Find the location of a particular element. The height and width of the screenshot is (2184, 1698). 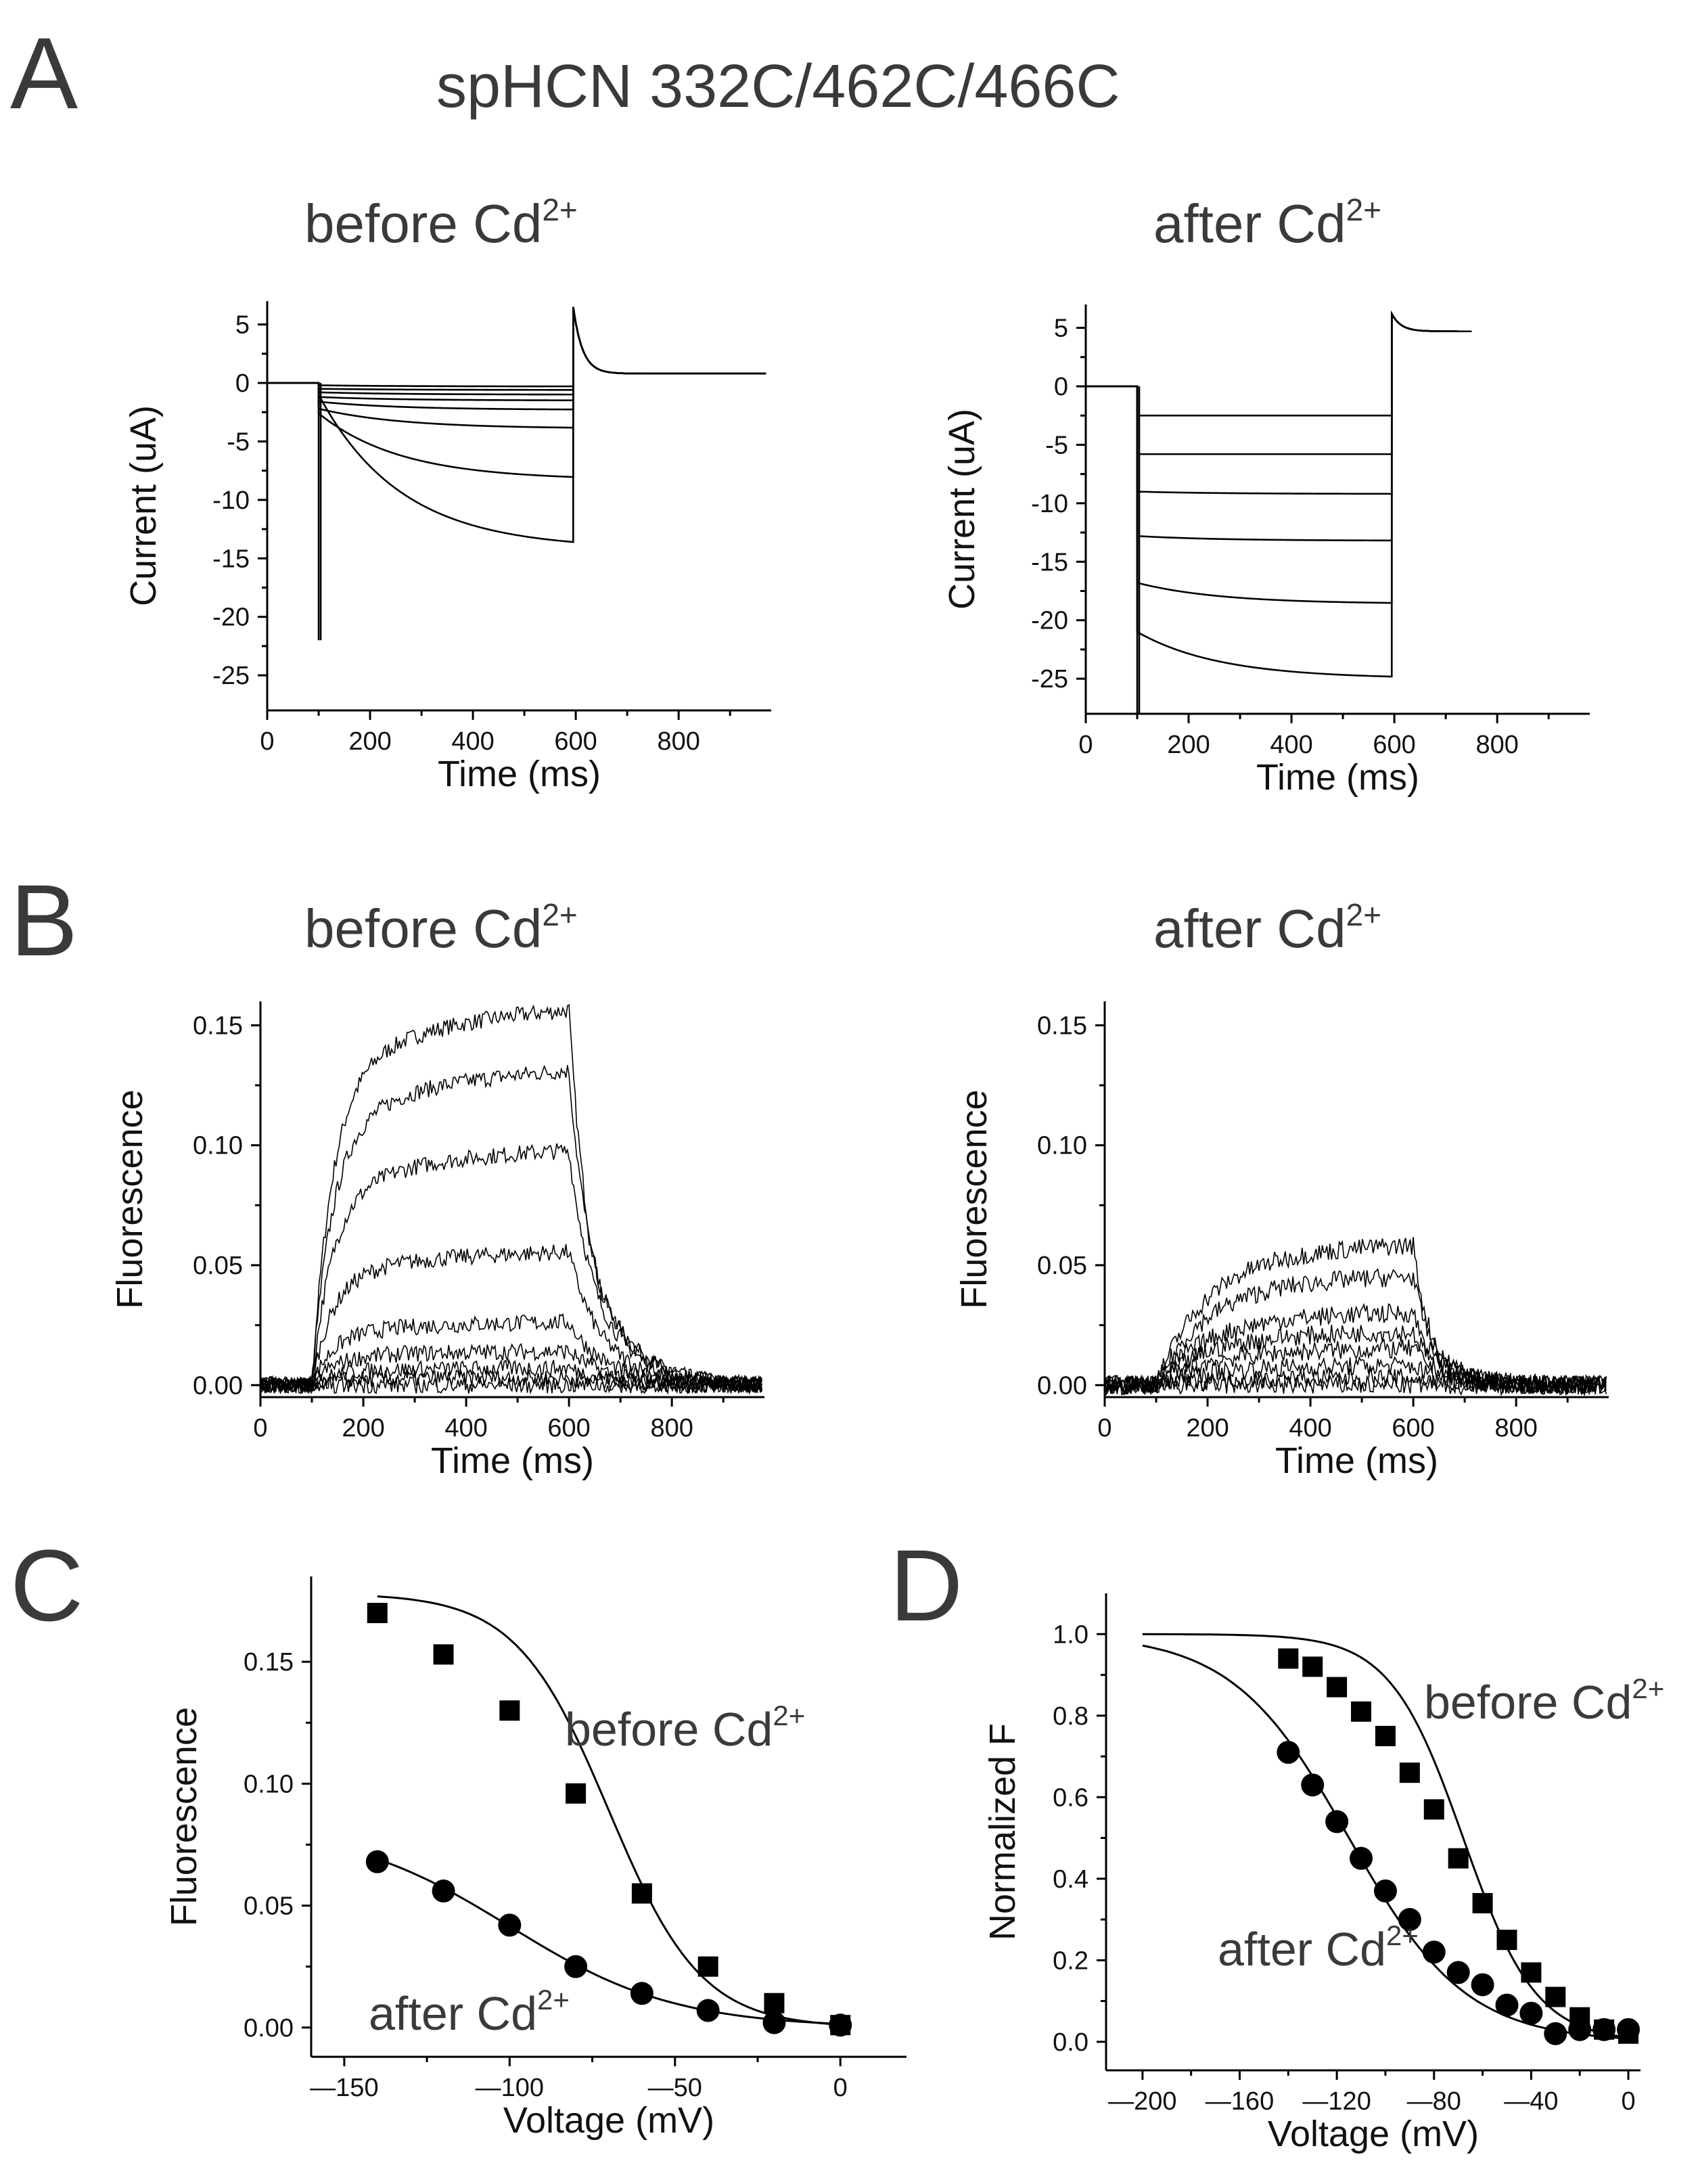

panel-c-before-annotation-charge: 2+ is located at coordinates (789, 1715).